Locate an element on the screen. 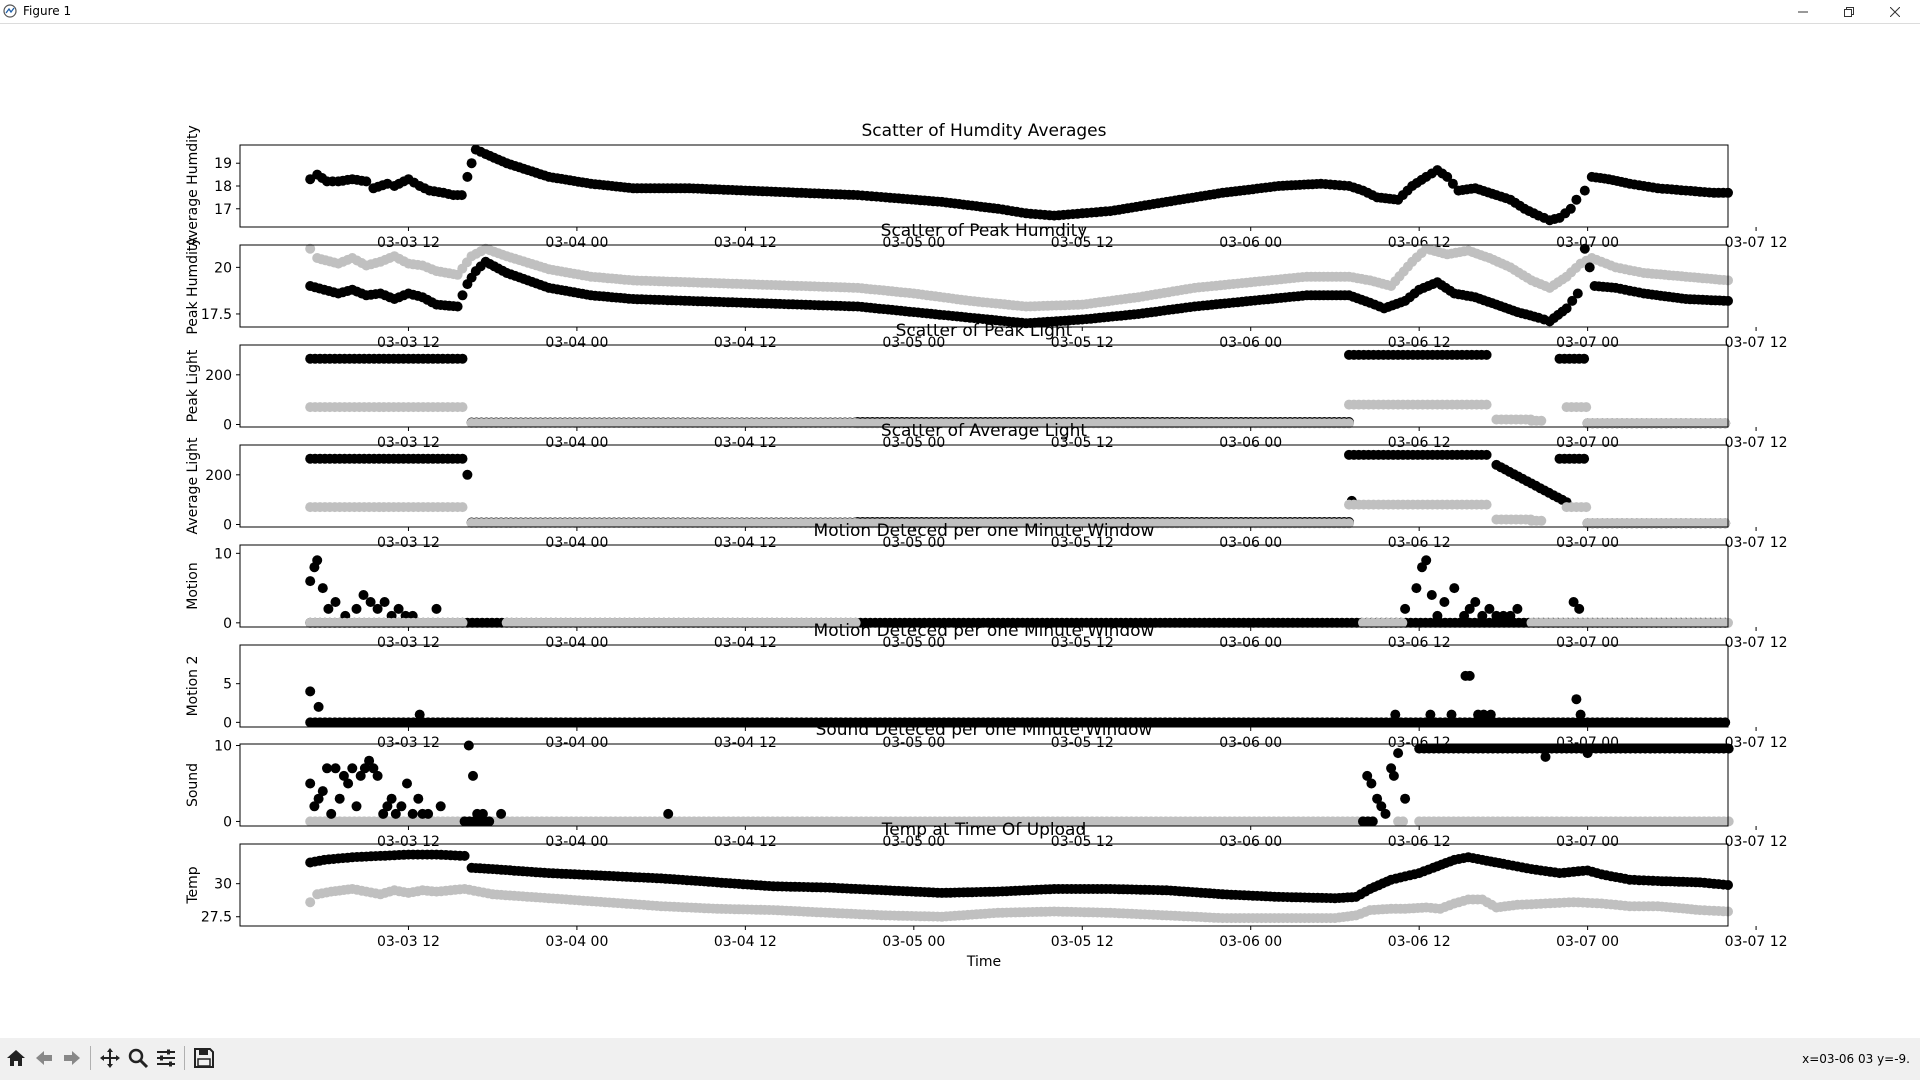 Image resolution: width=1920 pixels, height=1080 pixels. back-button is located at coordinates (44, 1058).